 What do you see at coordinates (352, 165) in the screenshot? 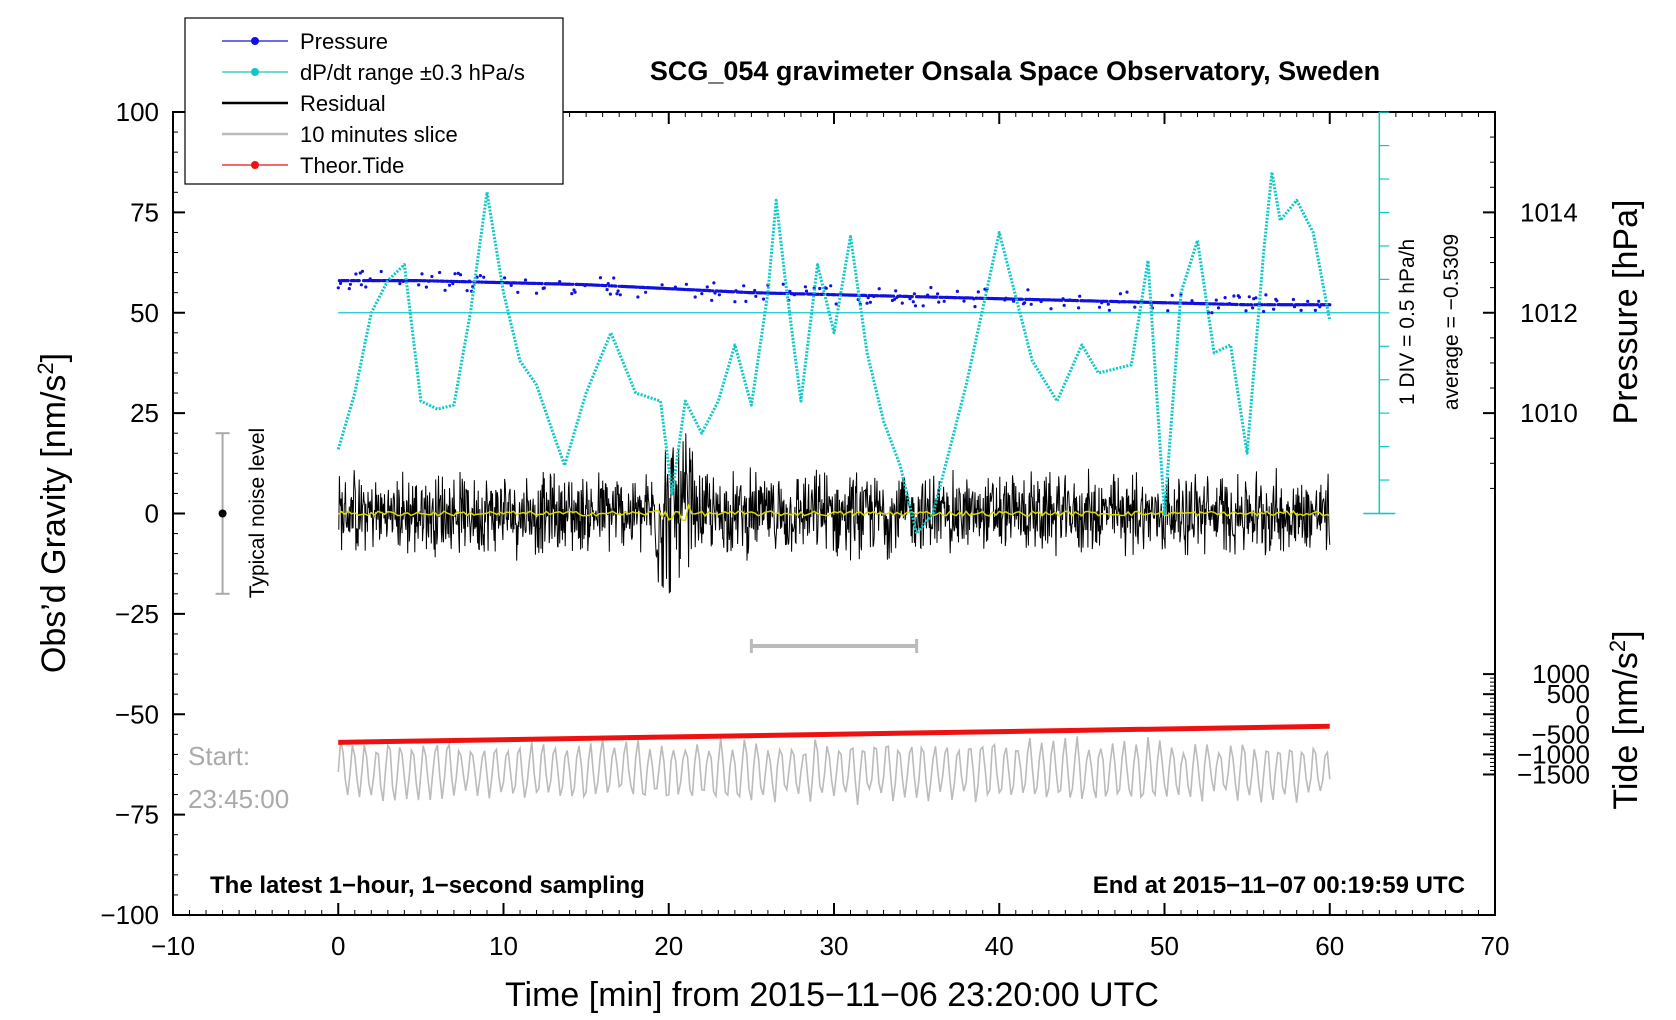
I see `legend-label: Theor.Tide` at bounding box center [352, 165].